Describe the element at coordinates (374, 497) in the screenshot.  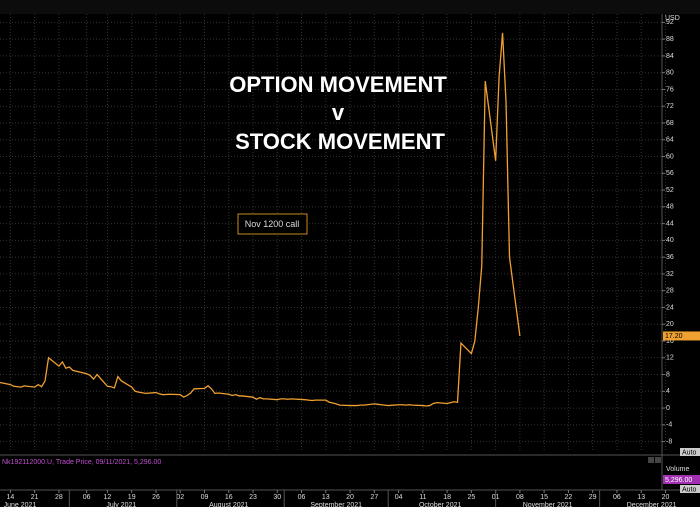
I see `x-tick-label: 27` at that location.